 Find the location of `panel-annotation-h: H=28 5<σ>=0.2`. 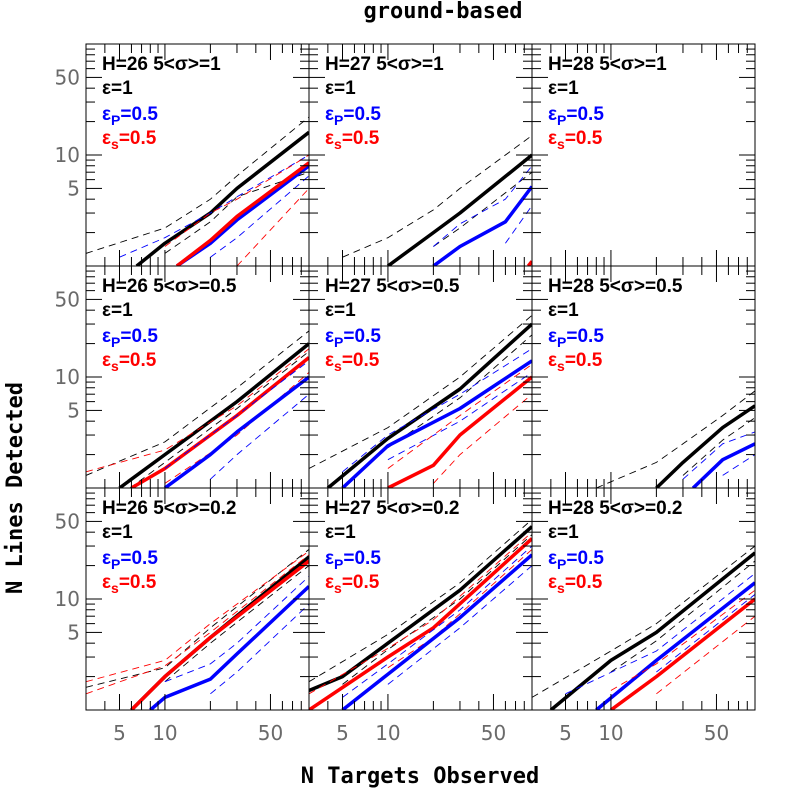

panel-annotation-h: H=28 5<σ>=0.2 is located at coordinates (615, 508).